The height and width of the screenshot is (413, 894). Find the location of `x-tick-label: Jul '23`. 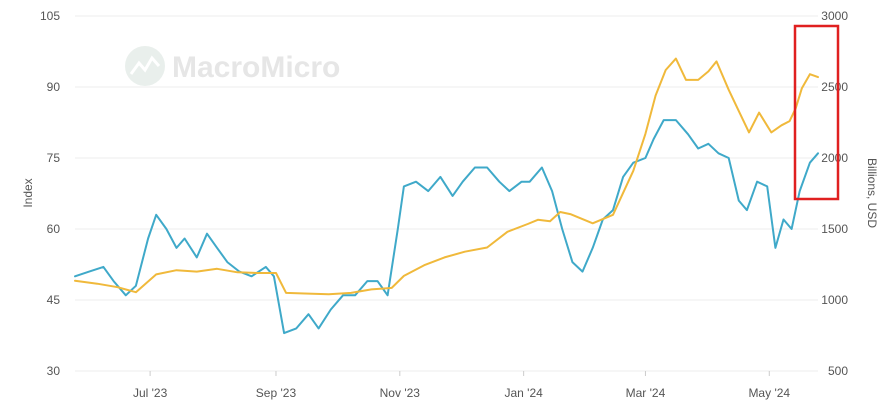

x-tick-label: Jul '23 is located at coordinates (150, 393).